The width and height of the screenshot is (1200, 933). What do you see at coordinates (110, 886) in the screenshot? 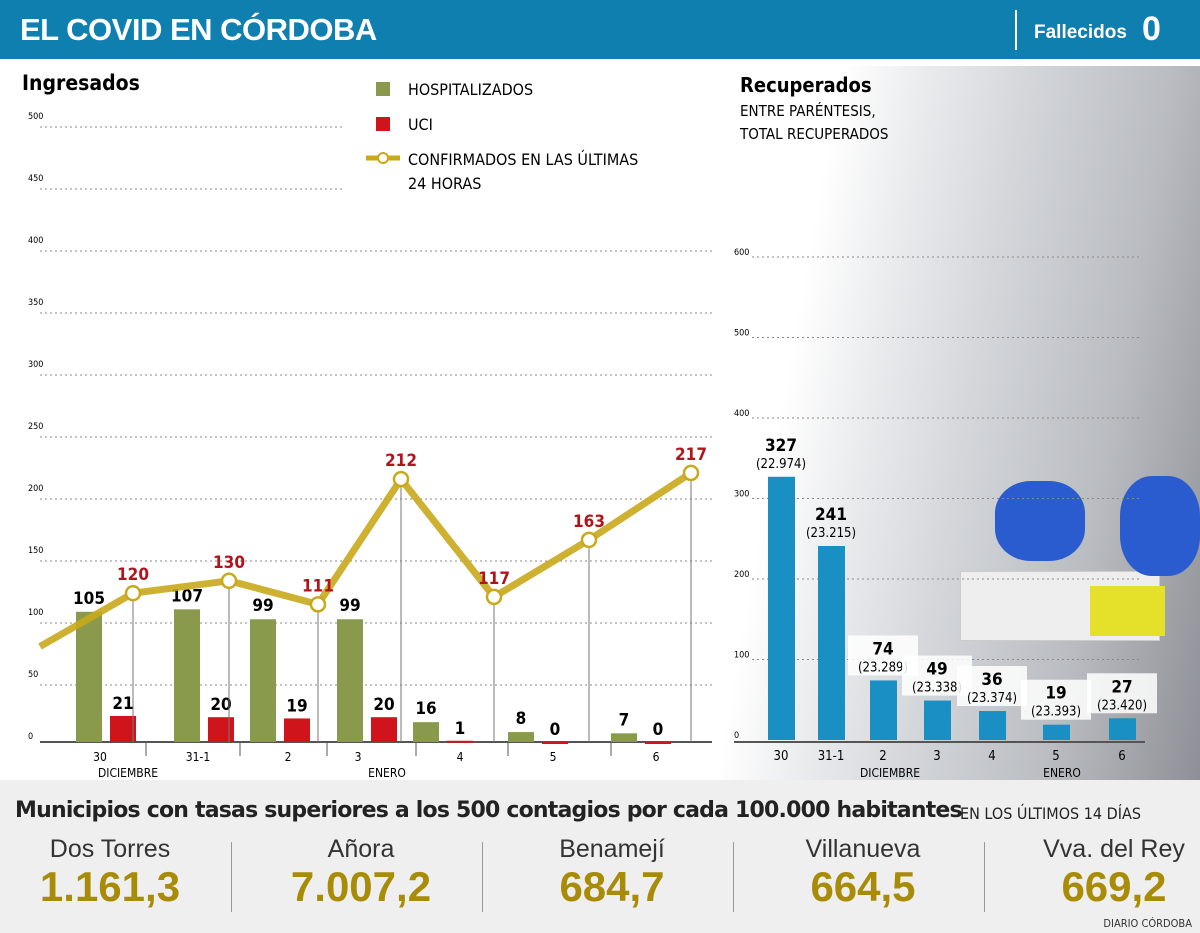
I see `municipio-value: 1.161,3` at bounding box center [110, 886].